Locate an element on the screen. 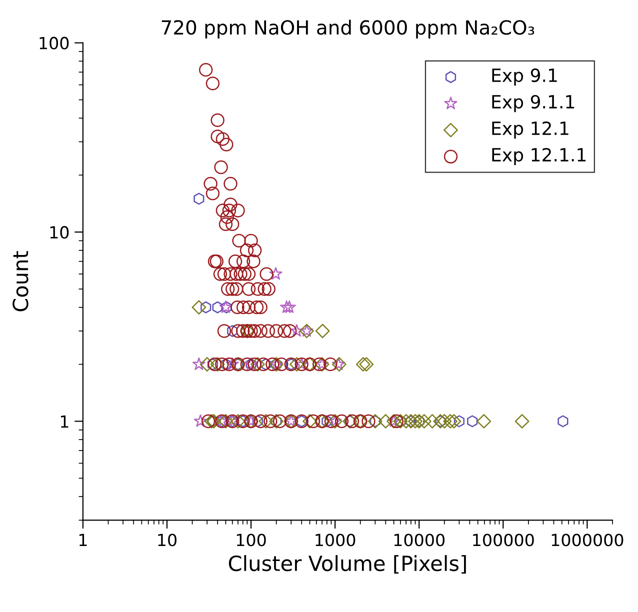 This screenshot has height=612, width=638. x-axis-title: Cluster Volume [Pixels] is located at coordinates (347, 564).